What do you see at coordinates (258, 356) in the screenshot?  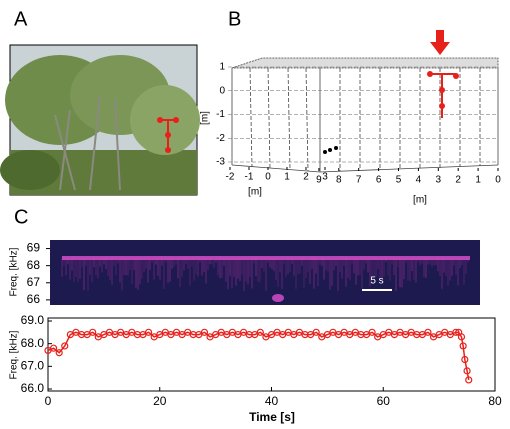 I see `series-line` at bounding box center [258, 356].